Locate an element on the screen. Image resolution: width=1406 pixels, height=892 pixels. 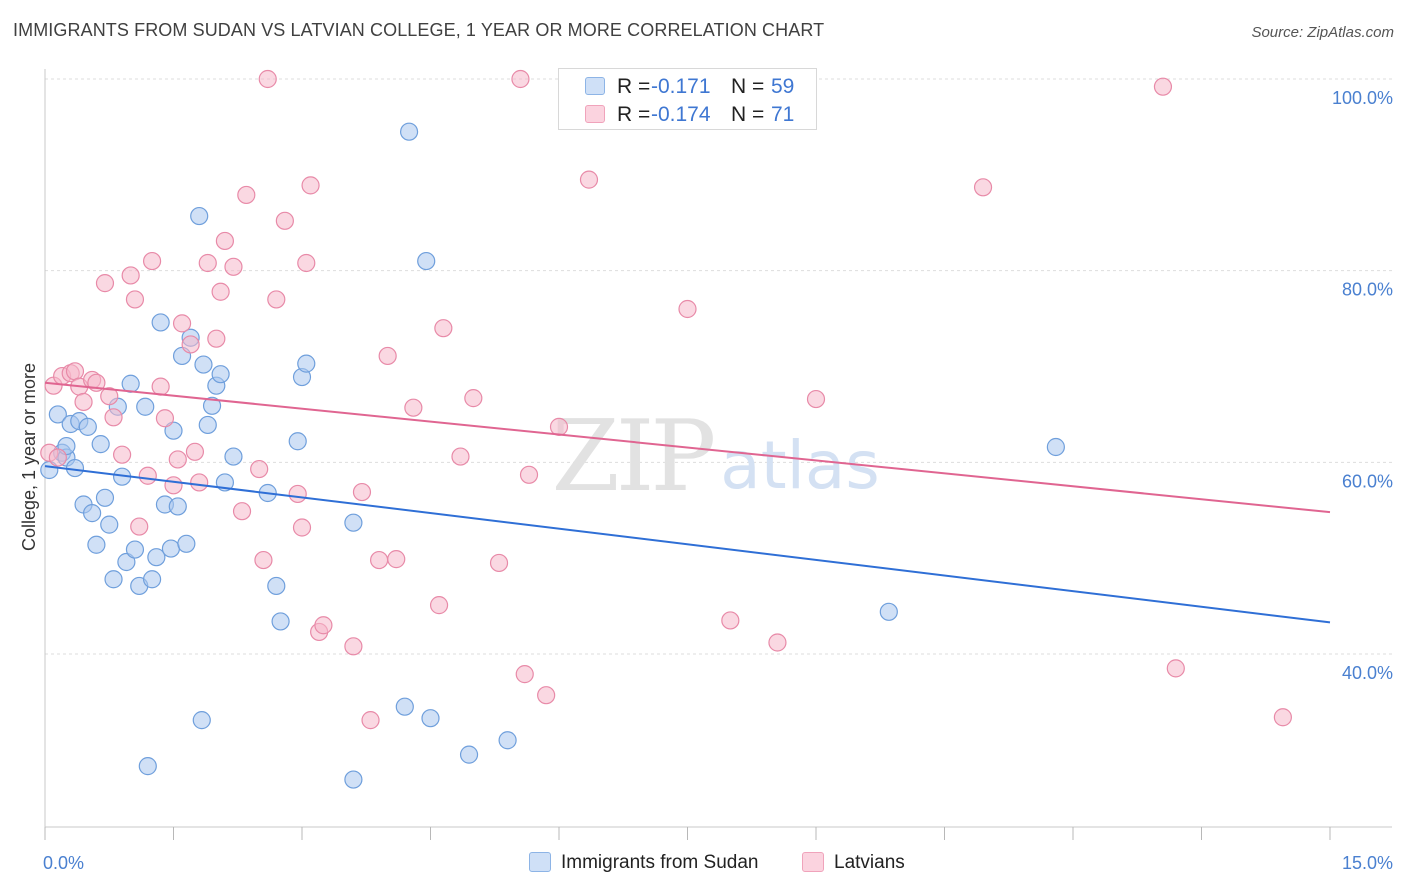
trend-line-latvians is located at coordinates (687, 447).